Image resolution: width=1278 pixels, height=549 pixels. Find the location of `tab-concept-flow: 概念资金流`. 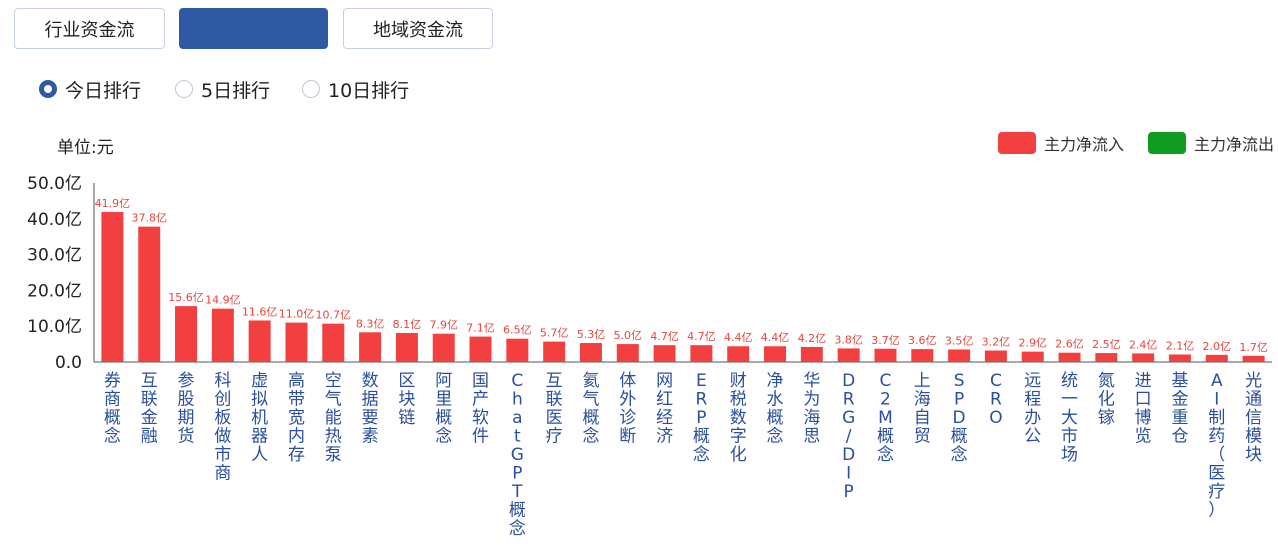

tab-concept-flow: 概念资金流 is located at coordinates (253, 28).